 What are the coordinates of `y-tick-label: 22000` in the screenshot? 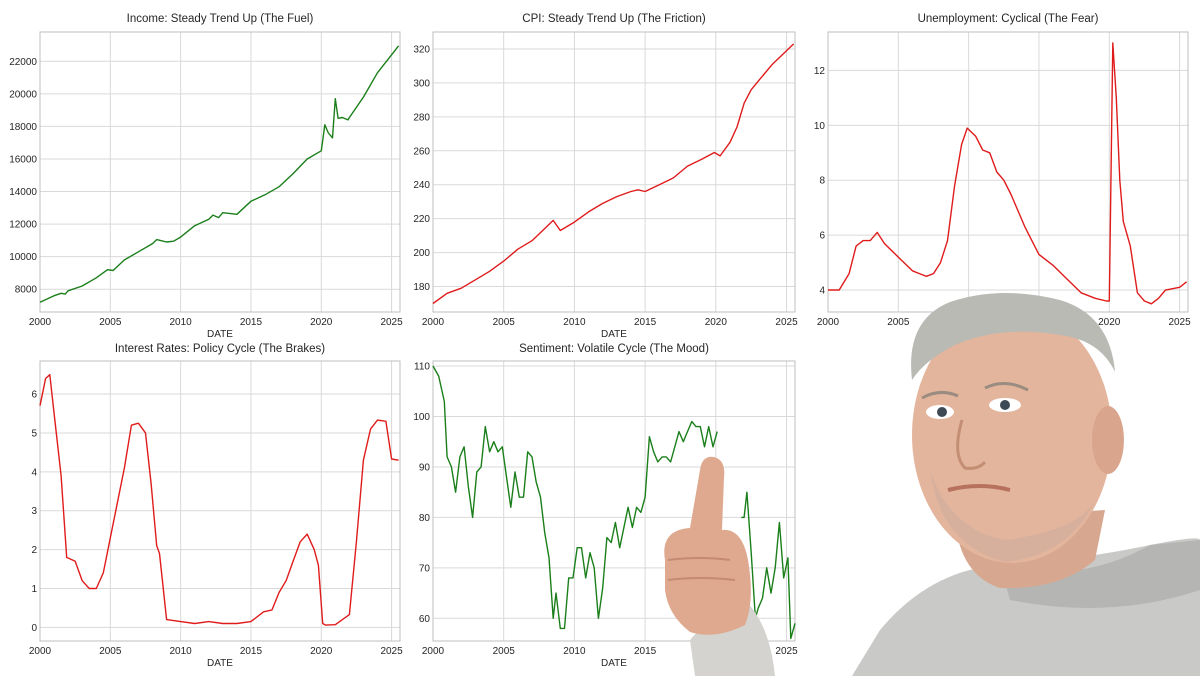 It's located at (23, 62).